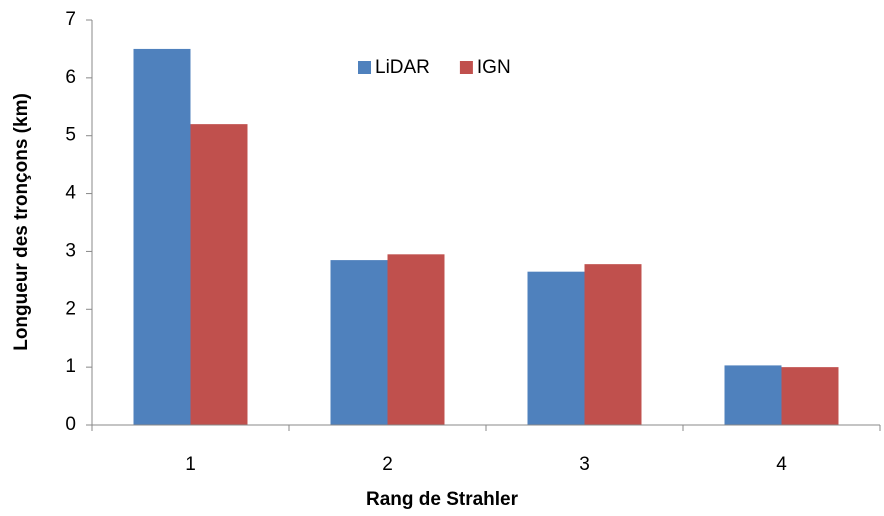  Describe the element at coordinates (70, 77) in the screenshot. I see `y-tick-label: 6` at that location.